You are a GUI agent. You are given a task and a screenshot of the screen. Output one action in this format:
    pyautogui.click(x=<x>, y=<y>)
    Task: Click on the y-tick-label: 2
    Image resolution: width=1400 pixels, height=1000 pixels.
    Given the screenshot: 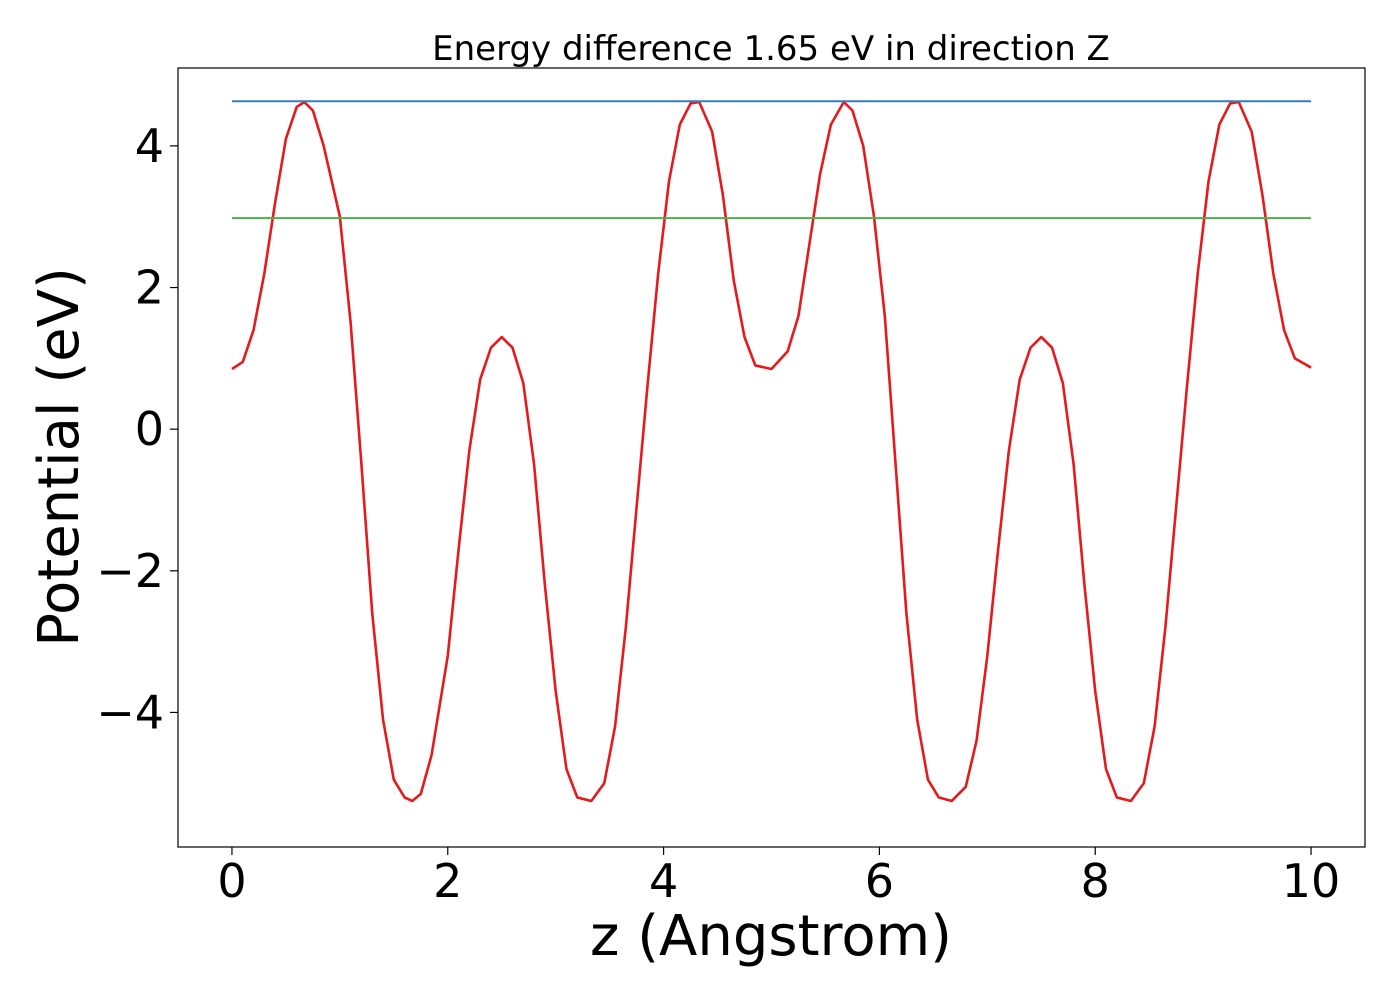 What is the action you would take?
    pyautogui.click(x=149, y=288)
    